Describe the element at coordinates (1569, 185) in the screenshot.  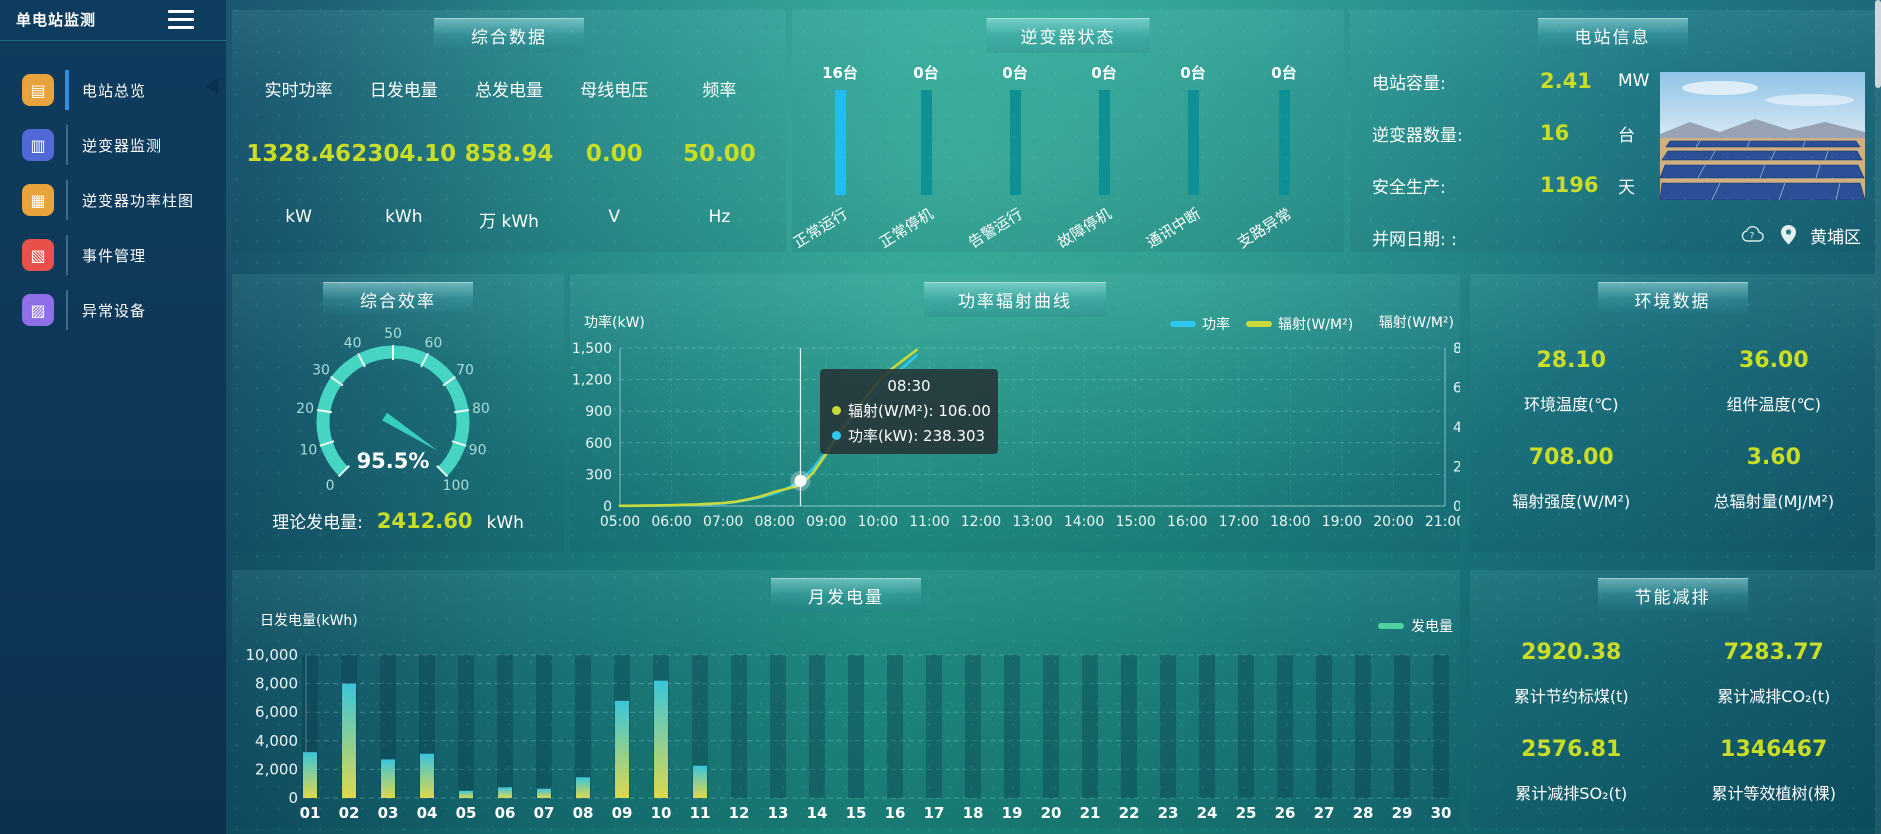
I see `station-row-value: 1196` at that location.